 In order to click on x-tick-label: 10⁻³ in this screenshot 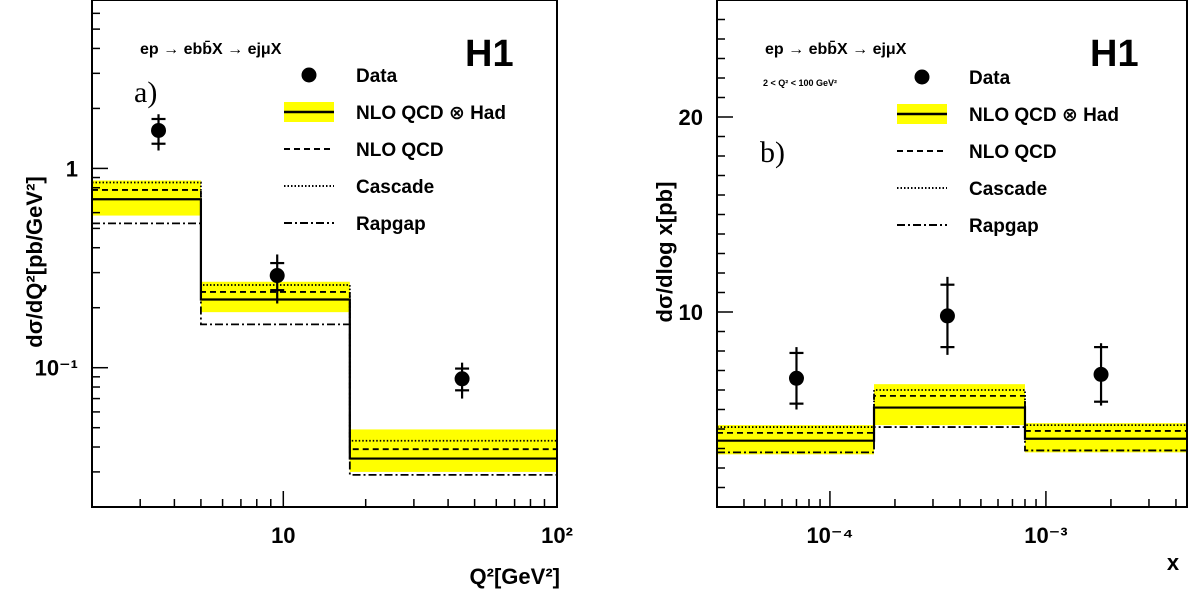, I will do `click(1045, 535)`.